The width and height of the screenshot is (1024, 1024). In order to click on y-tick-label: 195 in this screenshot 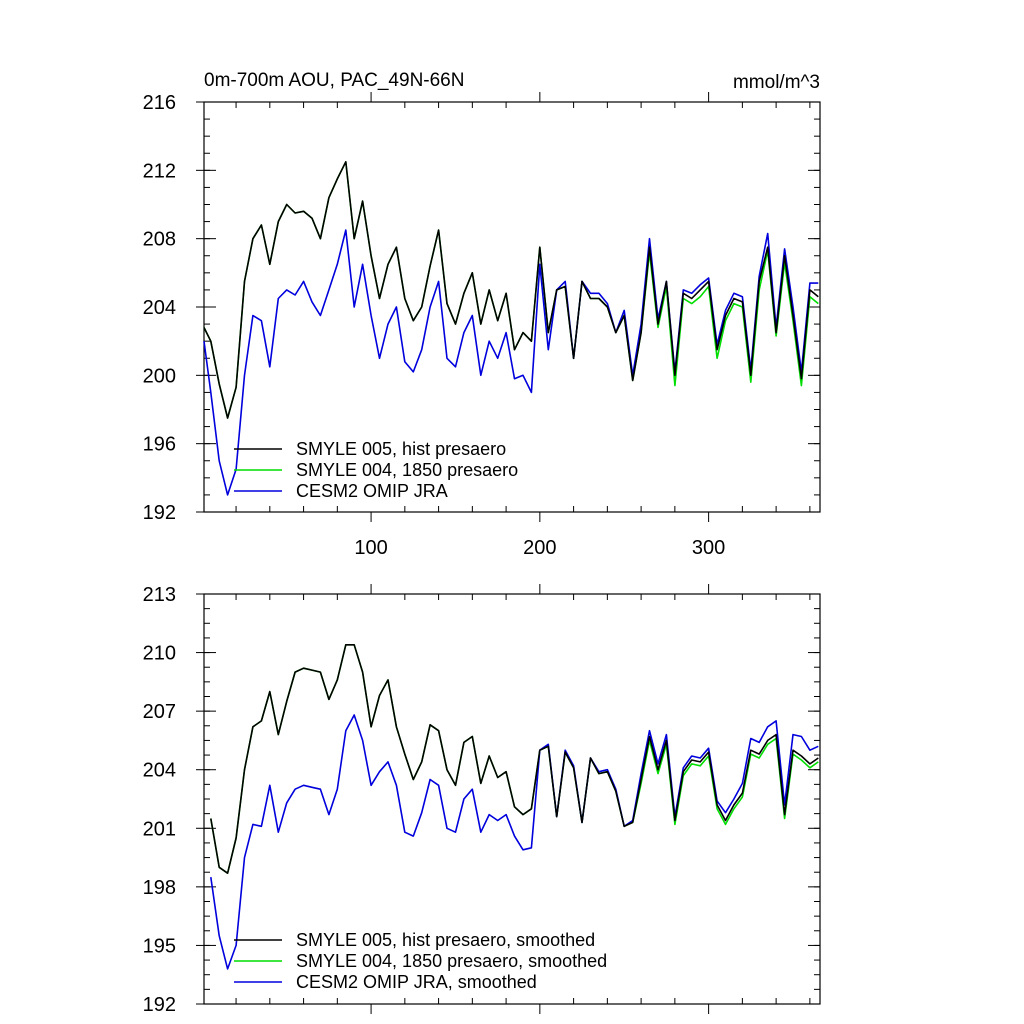, I will do `click(159, 946)`.